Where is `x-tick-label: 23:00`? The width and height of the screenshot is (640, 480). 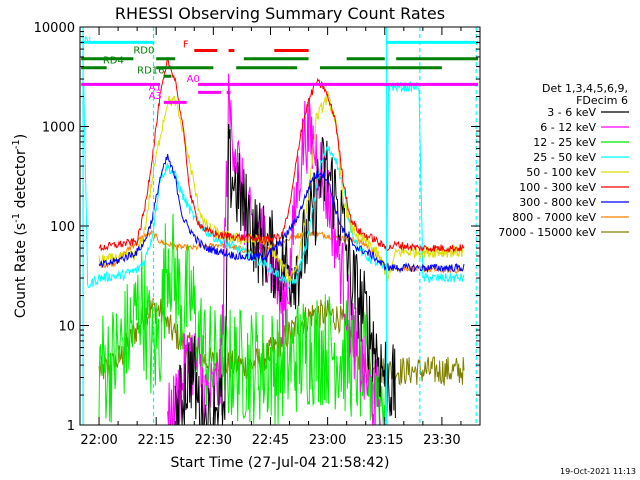
x-tick-label: 23:00 is located at coordinates (327, 440).